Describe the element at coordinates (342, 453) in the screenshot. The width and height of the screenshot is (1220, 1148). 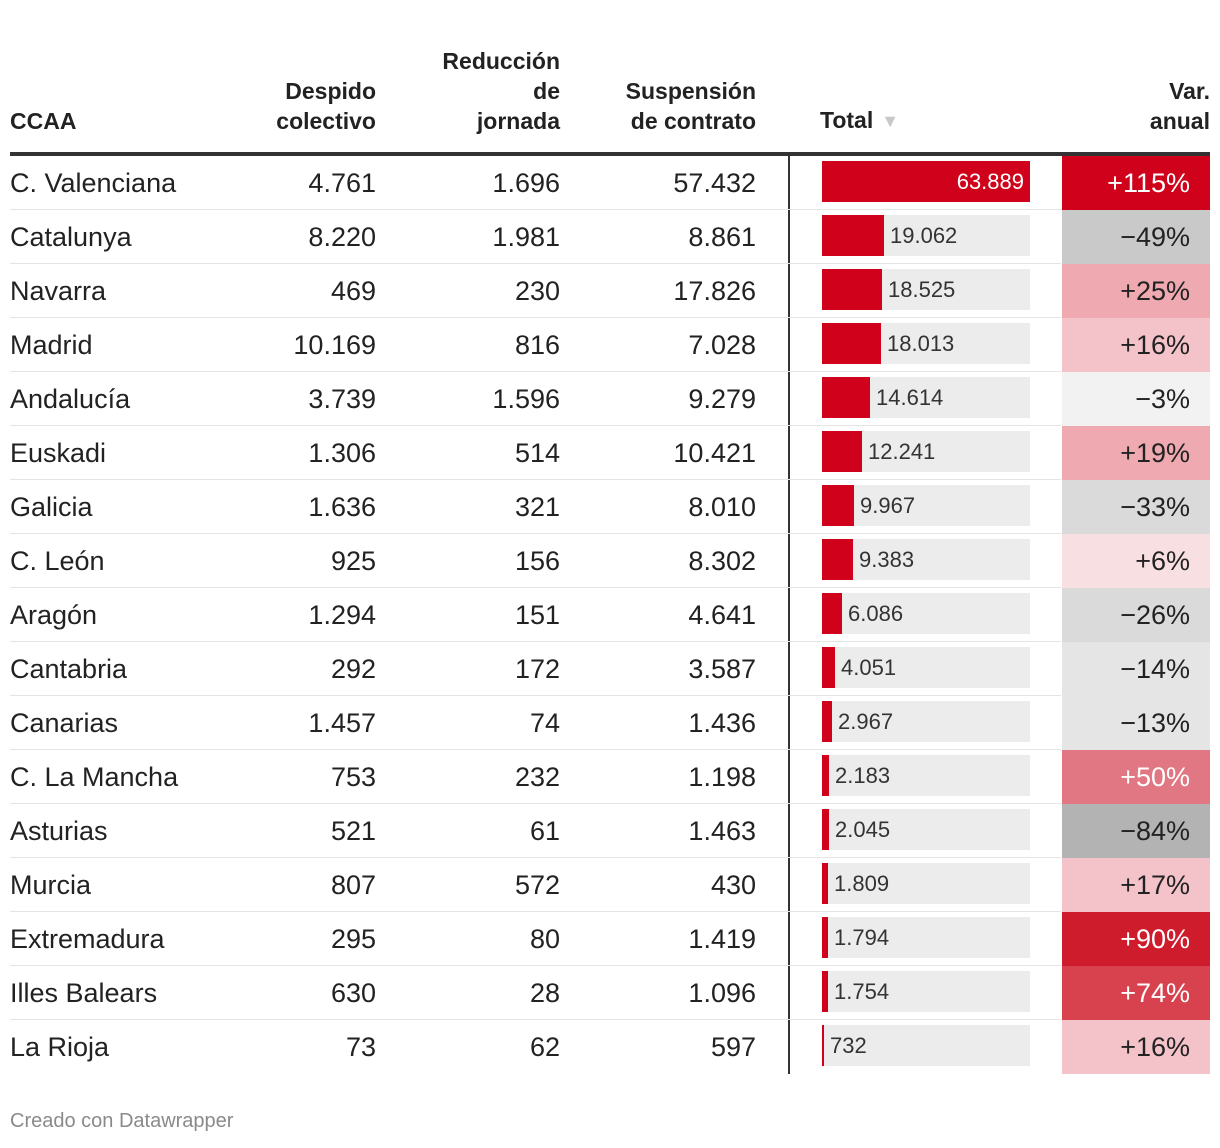
I see `cell-despido: 1.306` at that location.